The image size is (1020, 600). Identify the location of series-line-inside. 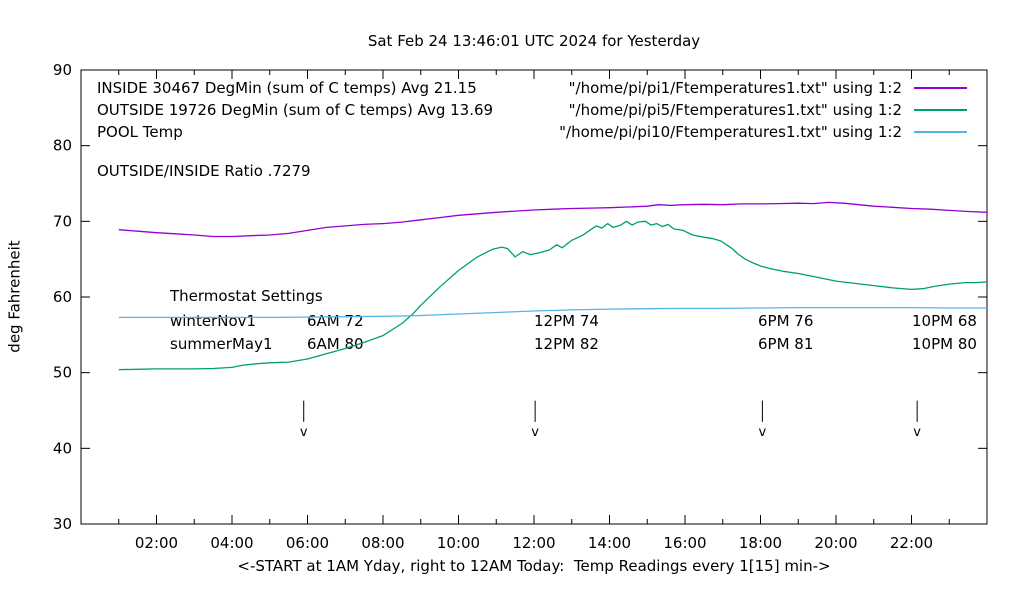
(553, 219).